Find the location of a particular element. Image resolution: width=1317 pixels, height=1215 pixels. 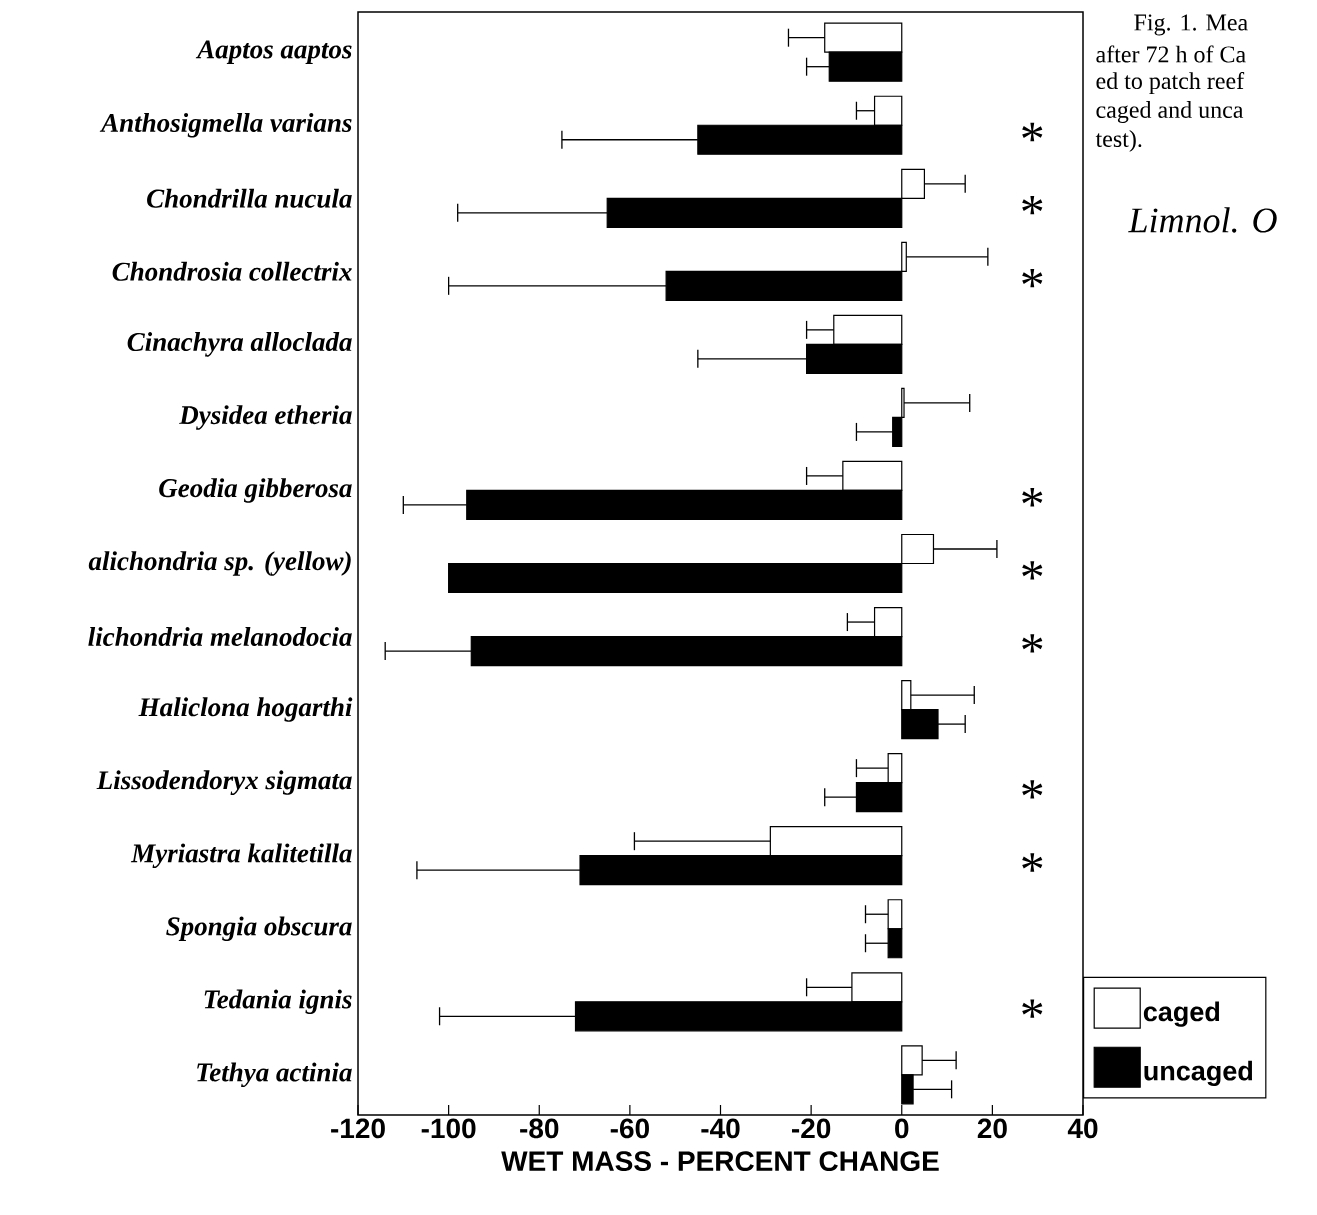

caption: Fig. 1. Mea is located at coordinates (1191, 25).